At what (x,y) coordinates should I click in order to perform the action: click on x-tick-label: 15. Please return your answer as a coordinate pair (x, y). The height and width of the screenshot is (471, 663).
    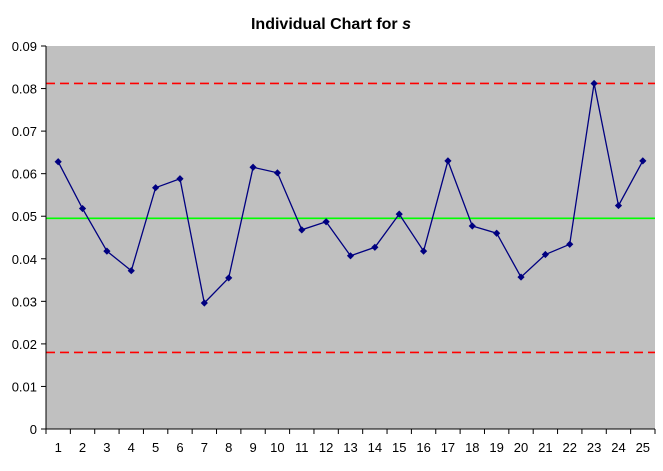
    Looking at the image, I should click on (399, 447).